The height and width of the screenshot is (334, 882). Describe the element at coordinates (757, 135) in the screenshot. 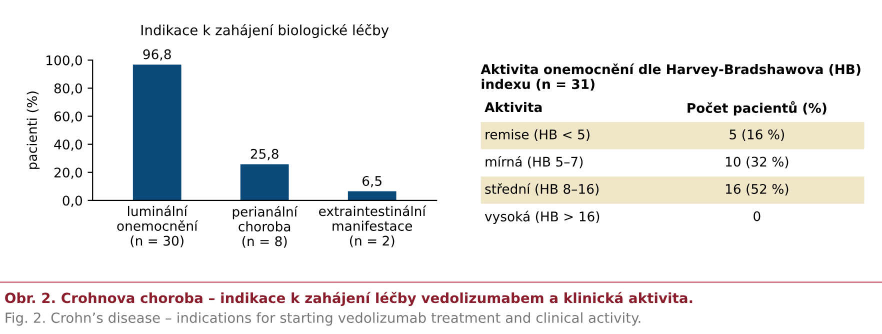

I see `text: 5 (16 %)` at that location.